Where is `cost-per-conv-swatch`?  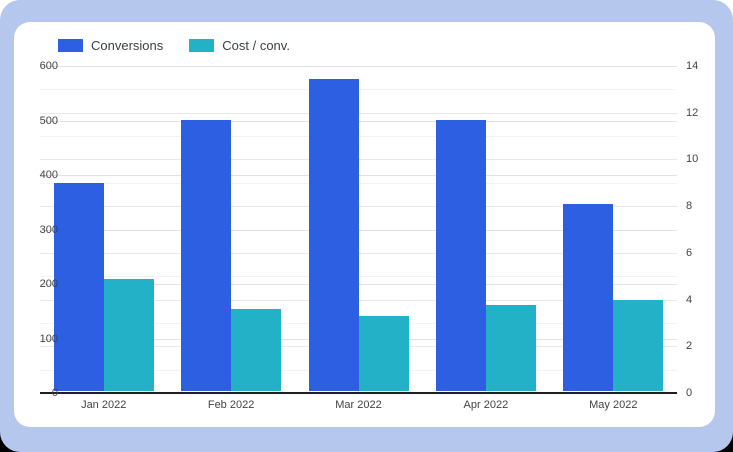 cost-per-conv-swatch is located at coordinates (202, 45).